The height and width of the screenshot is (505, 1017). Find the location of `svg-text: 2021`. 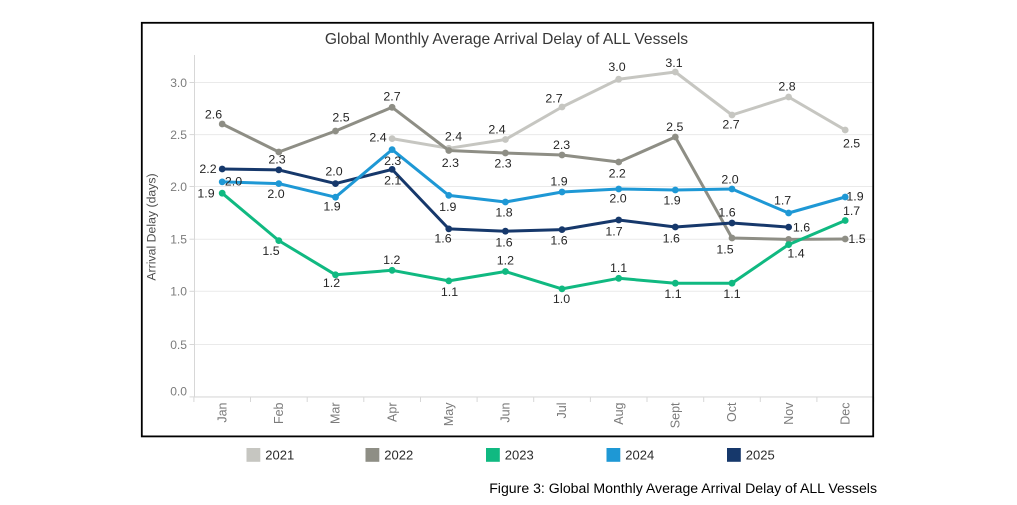

svg-text: 2021 is located at coordinates (279, 455).